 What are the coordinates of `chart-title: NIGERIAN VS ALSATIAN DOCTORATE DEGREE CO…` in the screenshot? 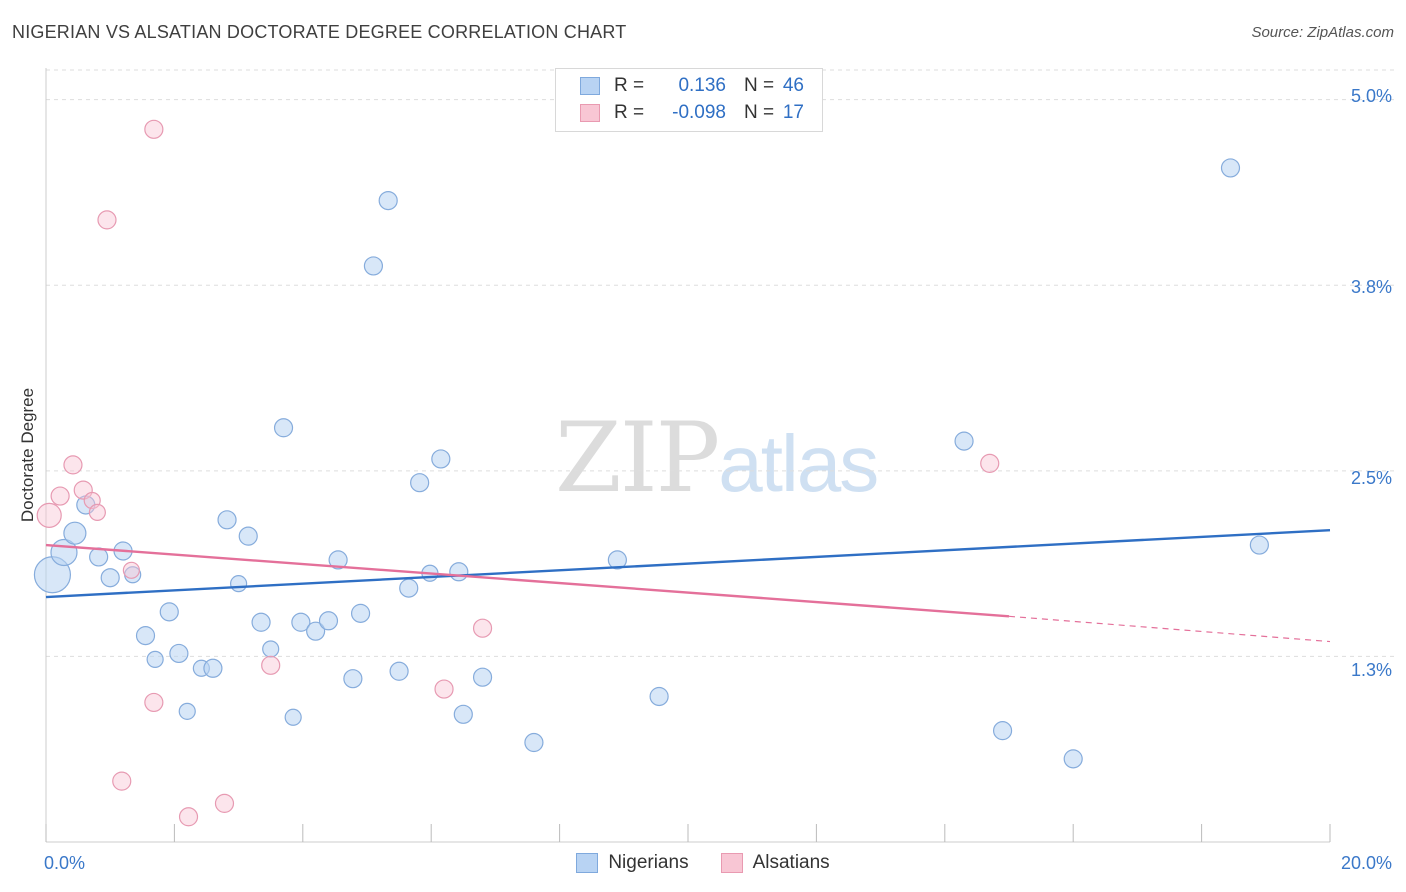 It's located at (319, 32).